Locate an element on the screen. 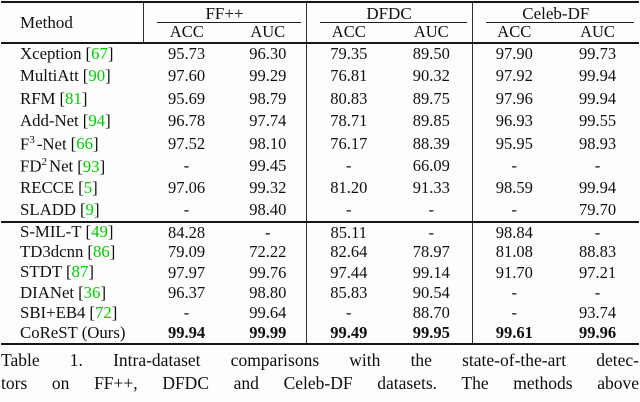 The image size is (640, 402). method-cell: RFM [81] is located at coordinates (72, 99).